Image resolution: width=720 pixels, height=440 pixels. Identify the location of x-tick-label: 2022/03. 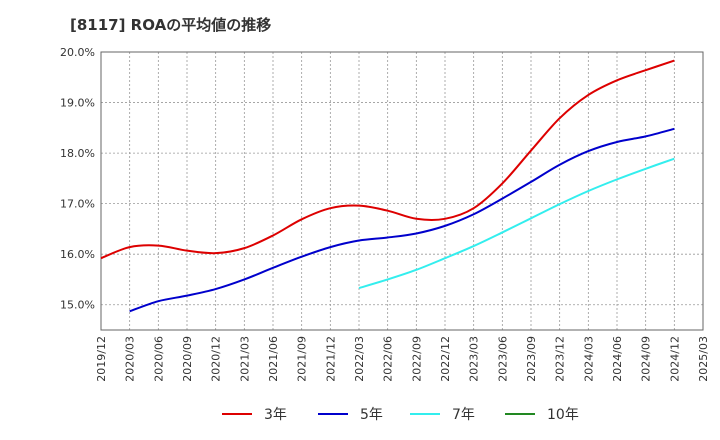
(359, 359).